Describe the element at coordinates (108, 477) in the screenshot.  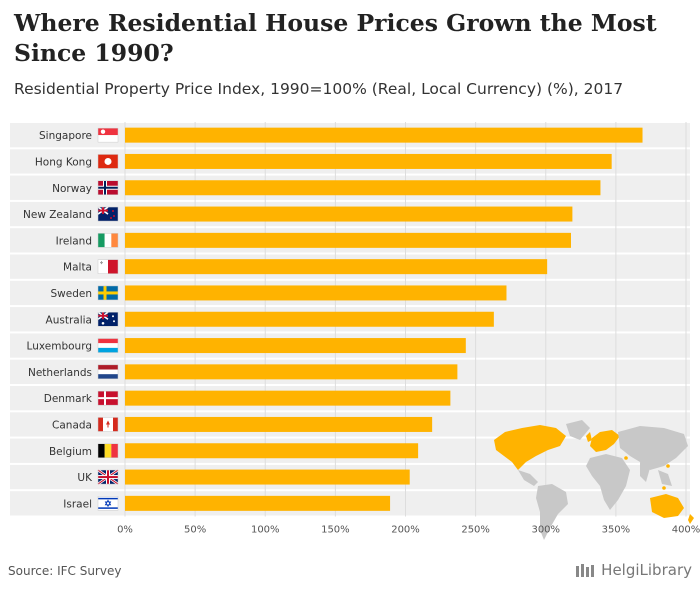
I see `flag-uk-icon` at that location.